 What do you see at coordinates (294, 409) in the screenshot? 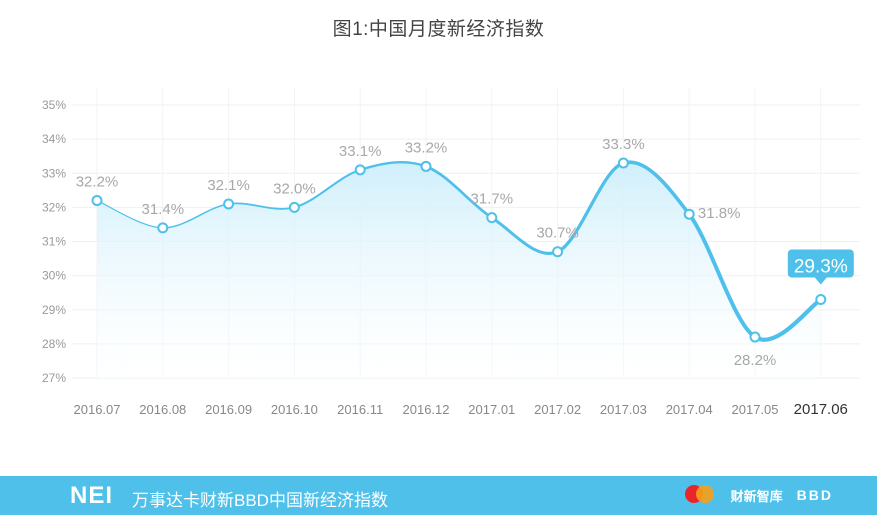
I see `x-tick-label: 2016.10` at bounding box center [294, 409].